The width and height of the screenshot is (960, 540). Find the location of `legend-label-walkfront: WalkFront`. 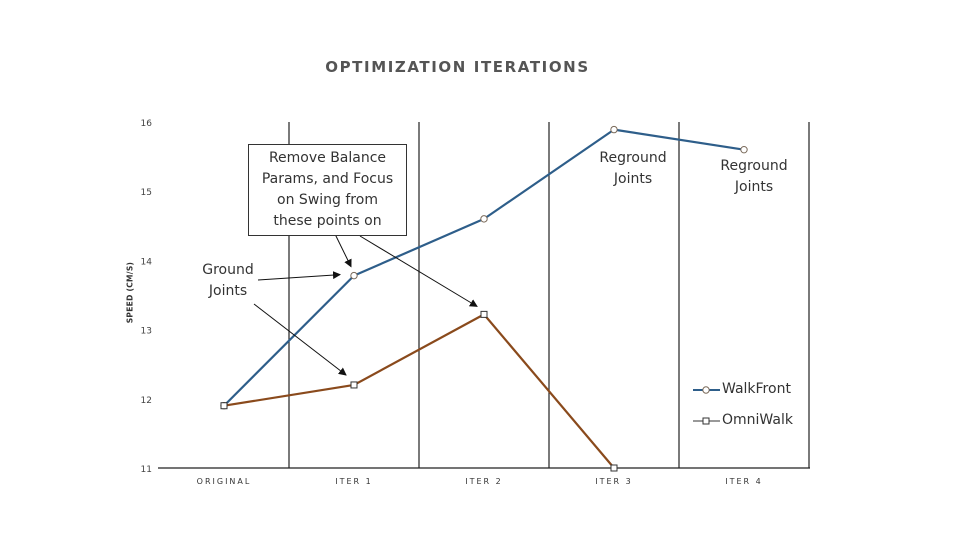

legend-label-walkfront: WalkFront is located at coordinates (756, 389).